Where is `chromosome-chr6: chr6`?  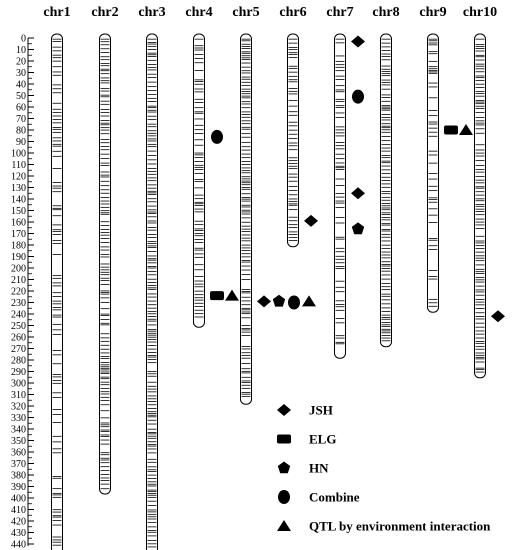 chromosome-chr6: chr6 is located at coordinates (293, 126).